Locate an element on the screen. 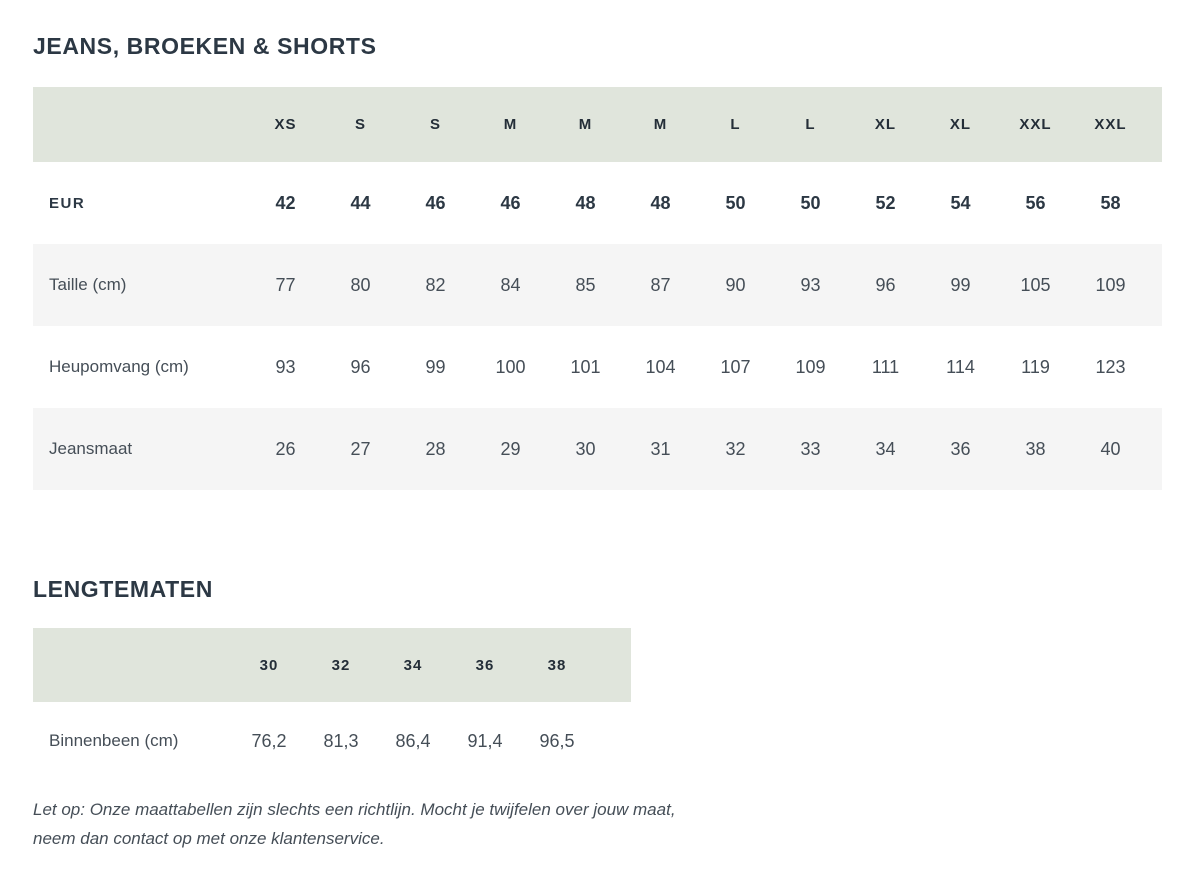 This screenshot has width=1200, height=873. size-header-cell: 38 is located at coordinates (557, 665).